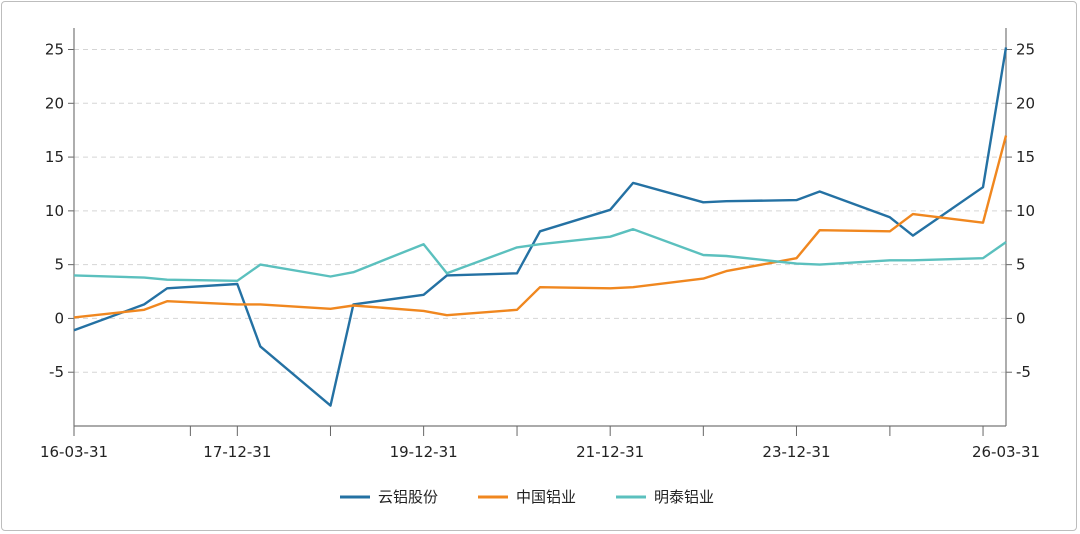  I want to click on x-tick-label: 17-12-31, so click(237, 452).